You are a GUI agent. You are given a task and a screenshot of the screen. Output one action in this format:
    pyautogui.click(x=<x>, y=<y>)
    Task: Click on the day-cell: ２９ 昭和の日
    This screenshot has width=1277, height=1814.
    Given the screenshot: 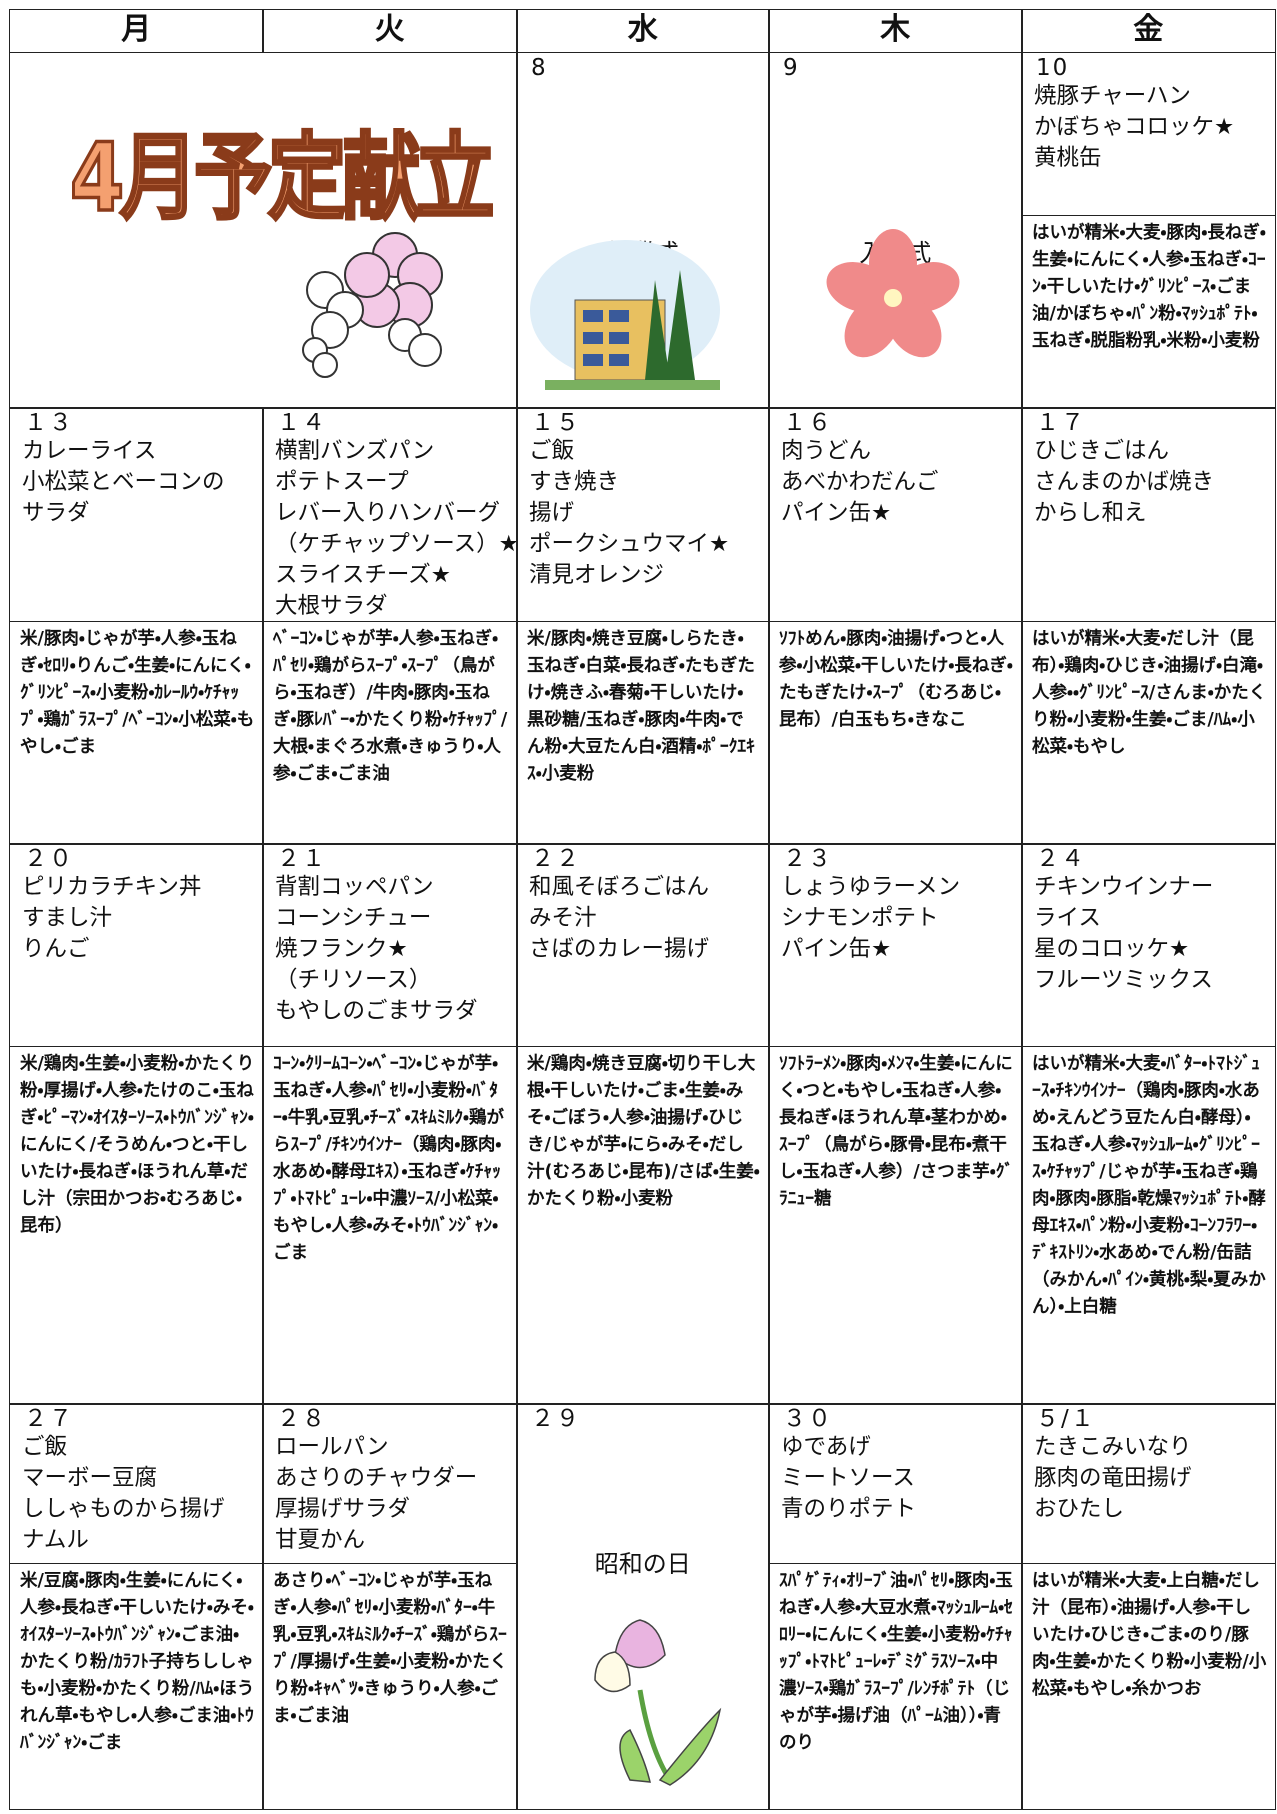 What is the action you would take?
    pyautogui.click(x=643, y=1606)
    